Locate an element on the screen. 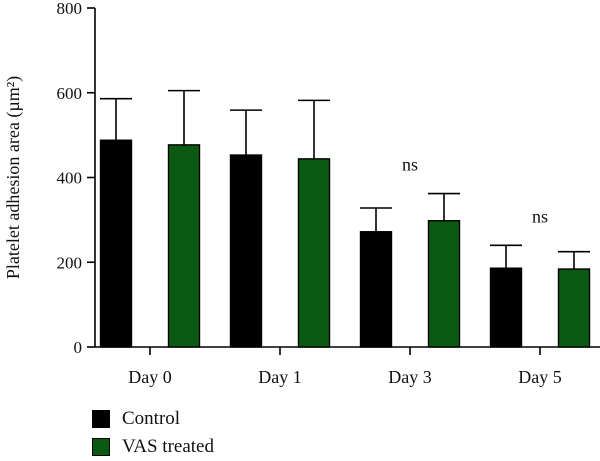 This screenshot has height=461, width=600. legend-item-control: Control is located at coordinates (153, 419).